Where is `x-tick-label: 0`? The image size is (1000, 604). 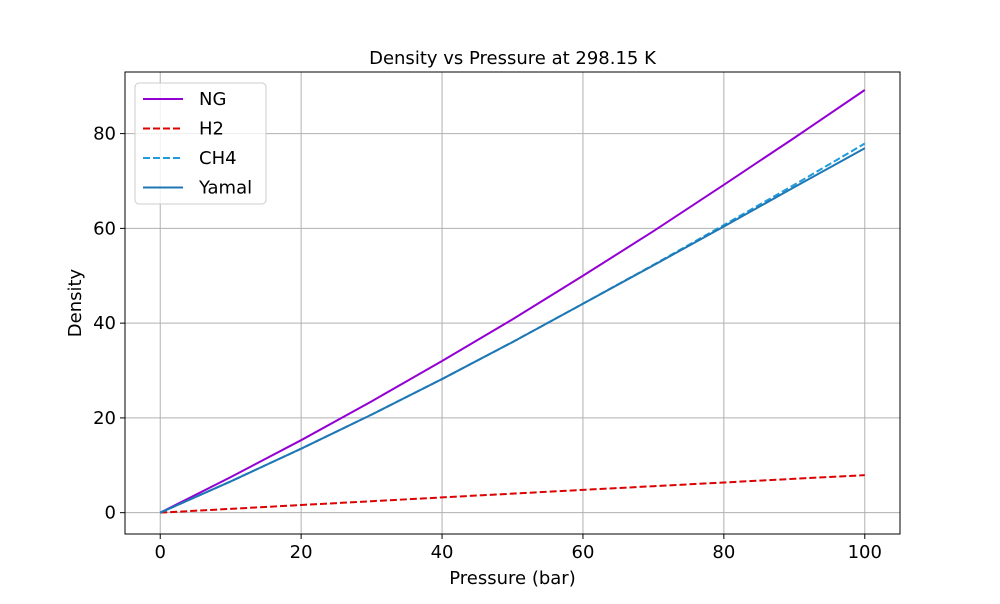 x-tick-label: 0 is located at coordinates (160, 552).